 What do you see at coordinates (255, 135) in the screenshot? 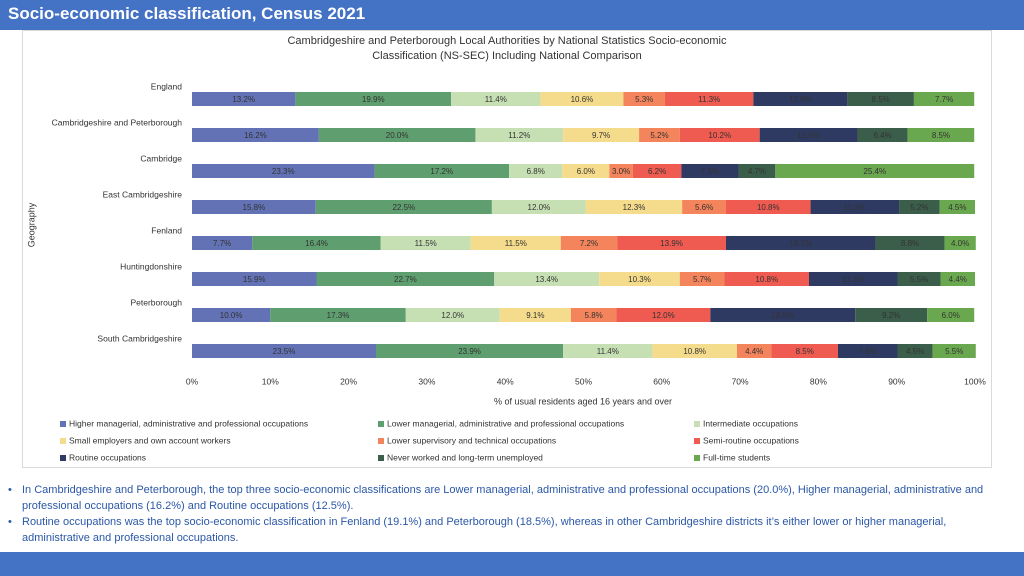
I see `value-label: 16.2%` at bounding box center [255, 135].